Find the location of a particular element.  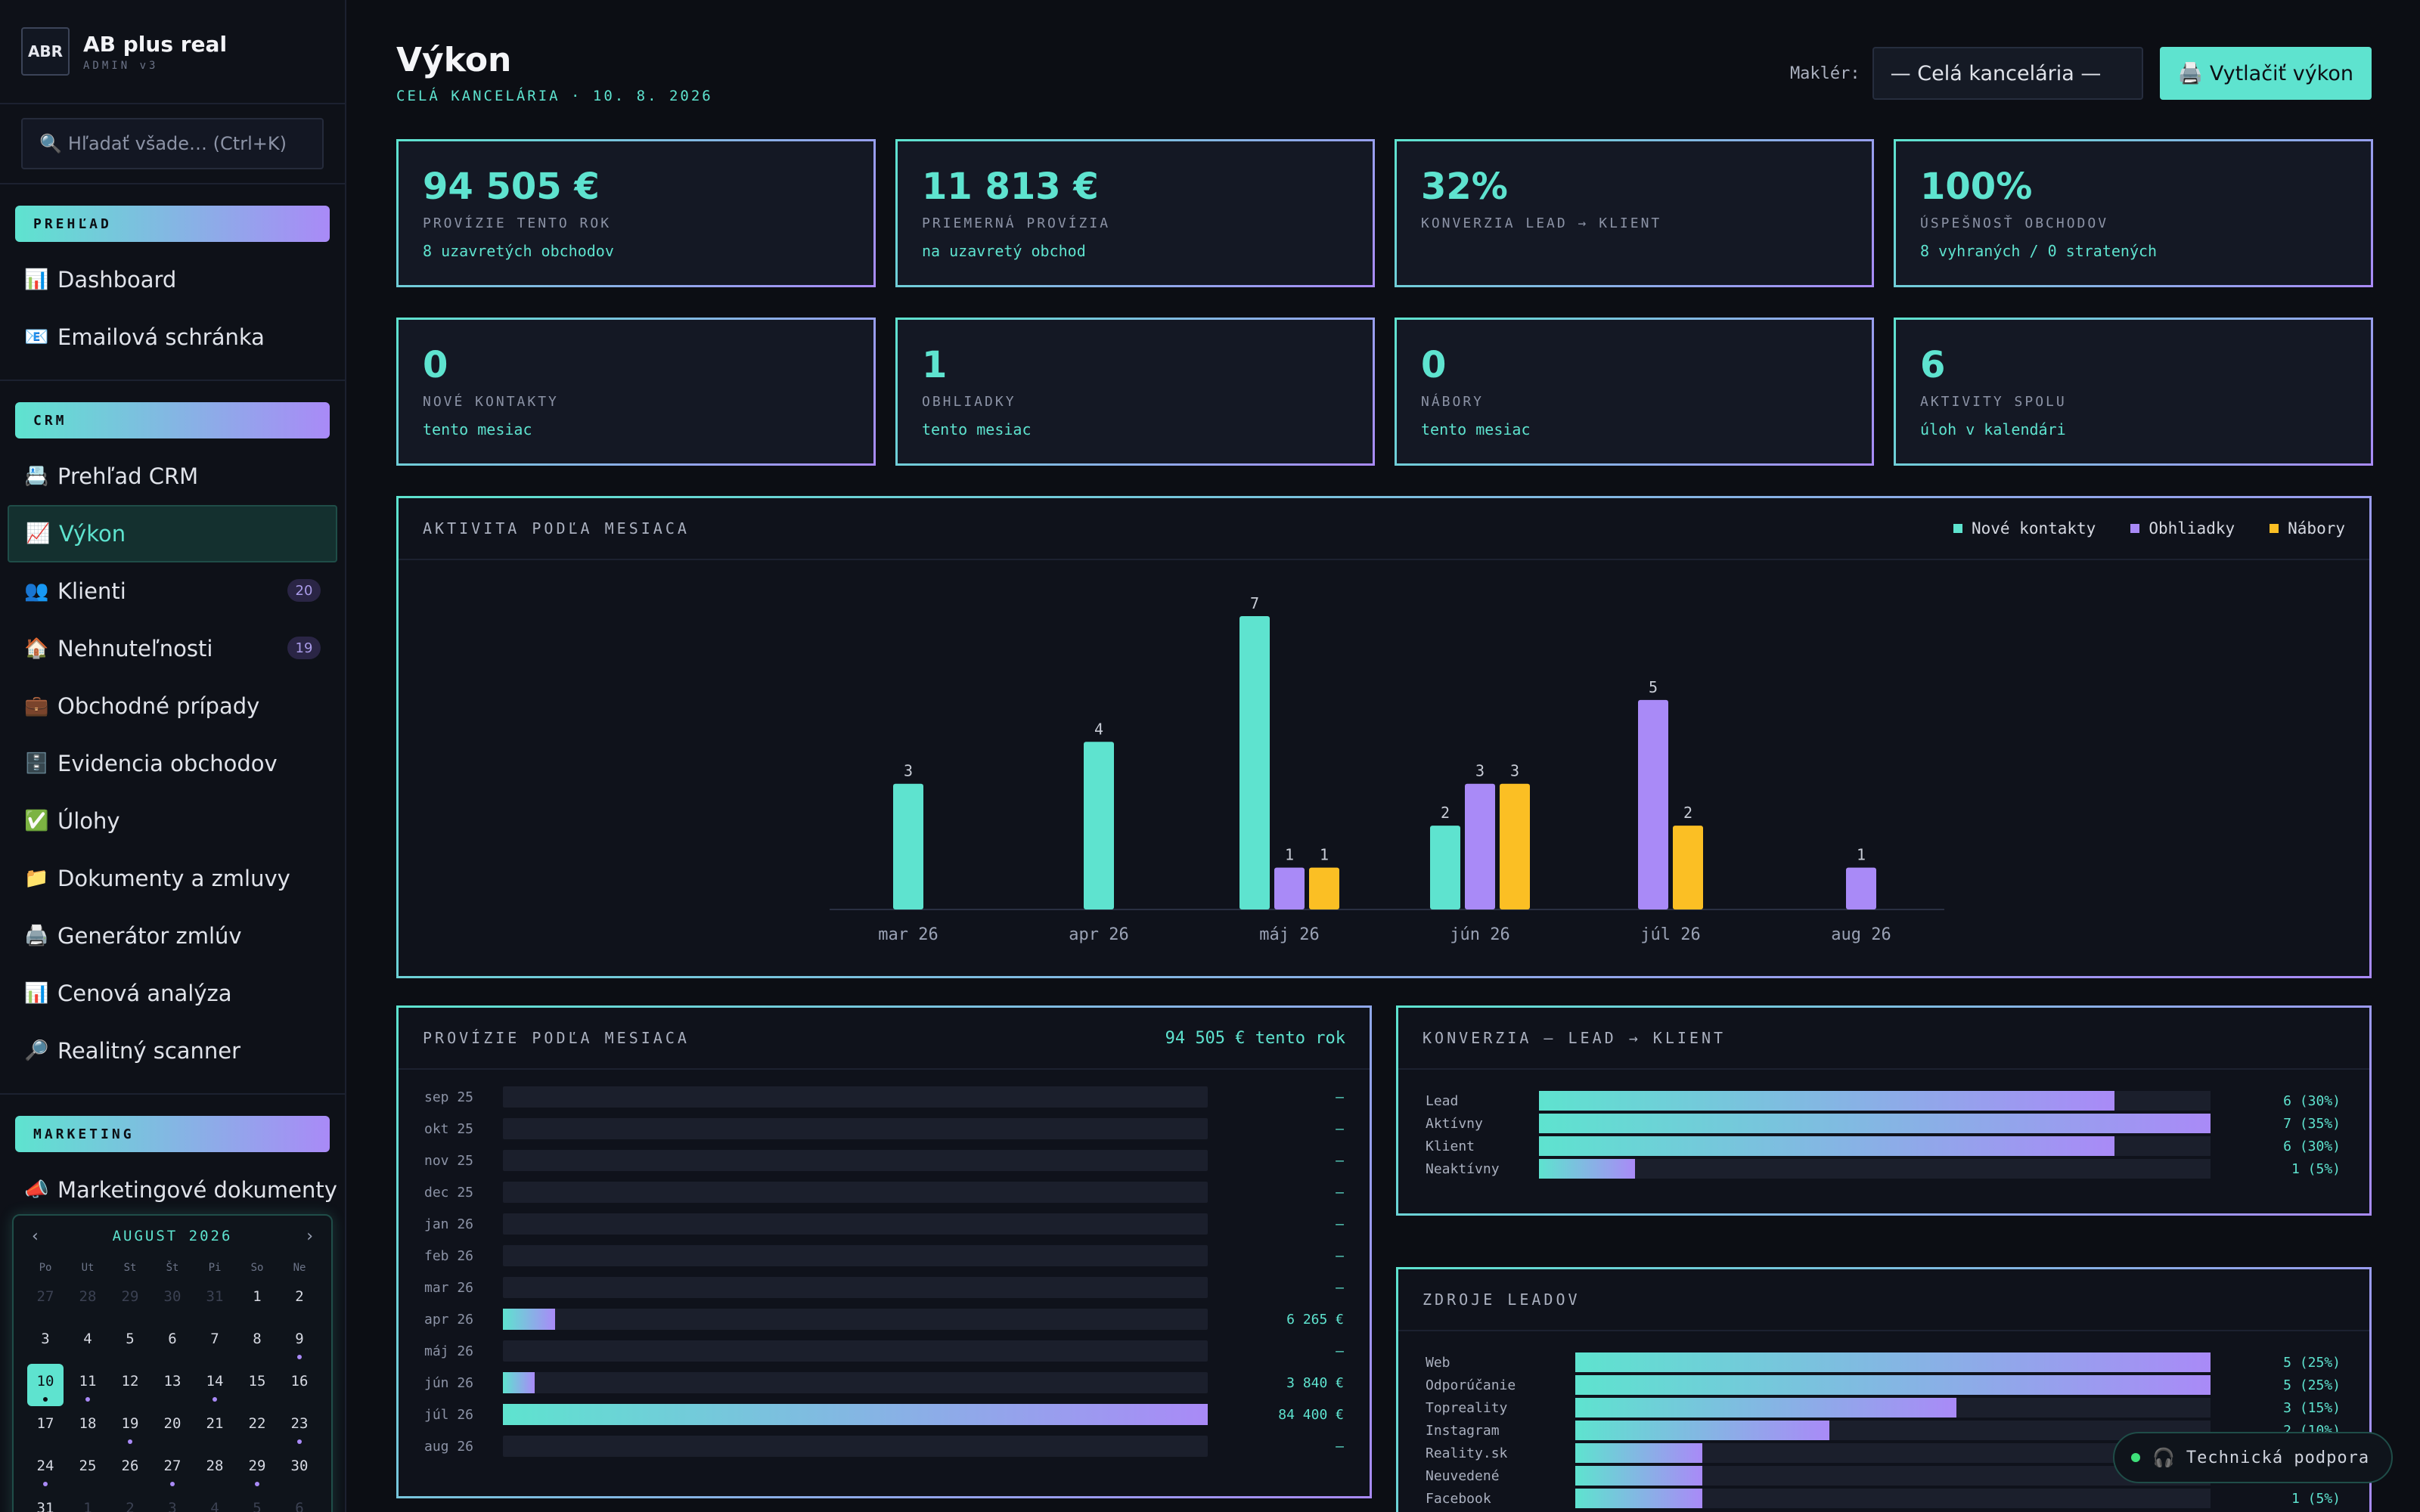

sidebar-item-label: Realitný scanner is located at coordinates (149, 1051).